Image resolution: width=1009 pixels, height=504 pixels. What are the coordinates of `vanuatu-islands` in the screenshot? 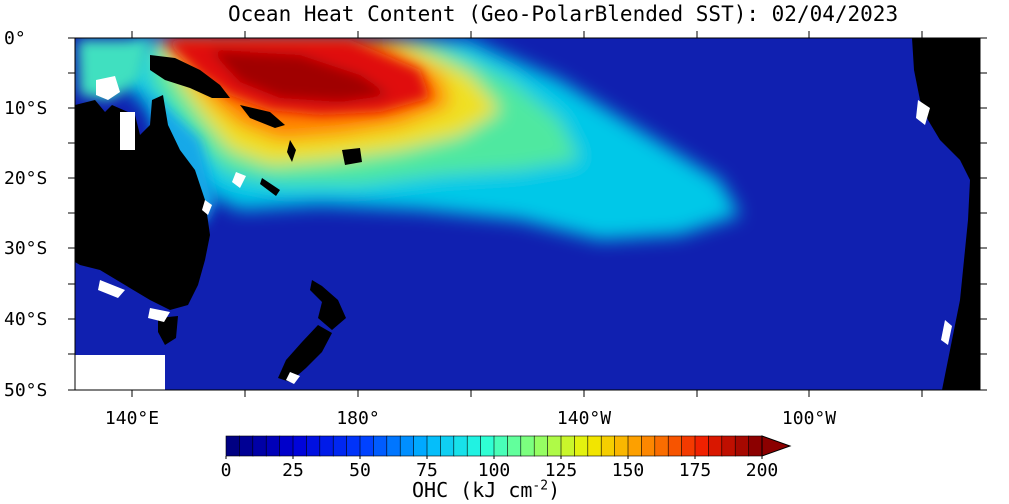 It's located at (291, 151).